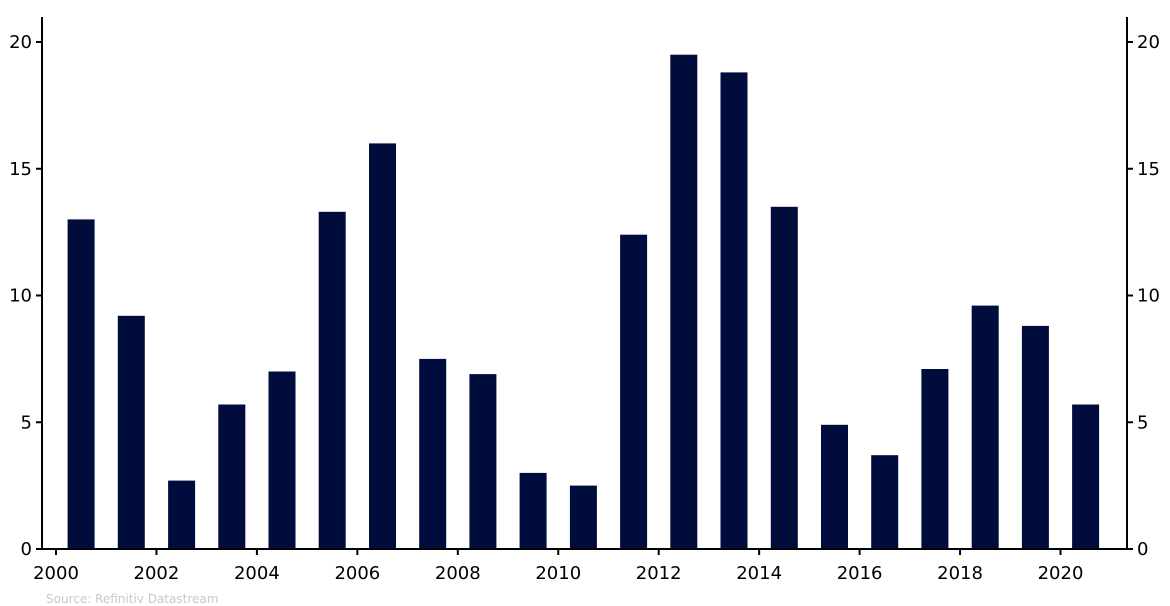 The width and height of the screenshot is (1170, 606). I want to click on bar-2013, so click(734, 311).